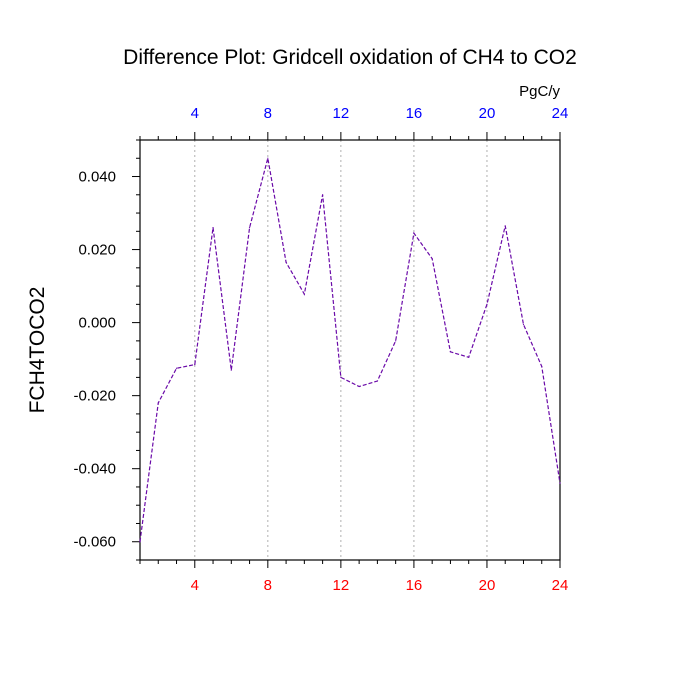 The image size is (700, 700). What do you see at coordinates (97, 177) in the screenshot?
I see `y-tick-label: 0.040` at bounding box center [97, 177].